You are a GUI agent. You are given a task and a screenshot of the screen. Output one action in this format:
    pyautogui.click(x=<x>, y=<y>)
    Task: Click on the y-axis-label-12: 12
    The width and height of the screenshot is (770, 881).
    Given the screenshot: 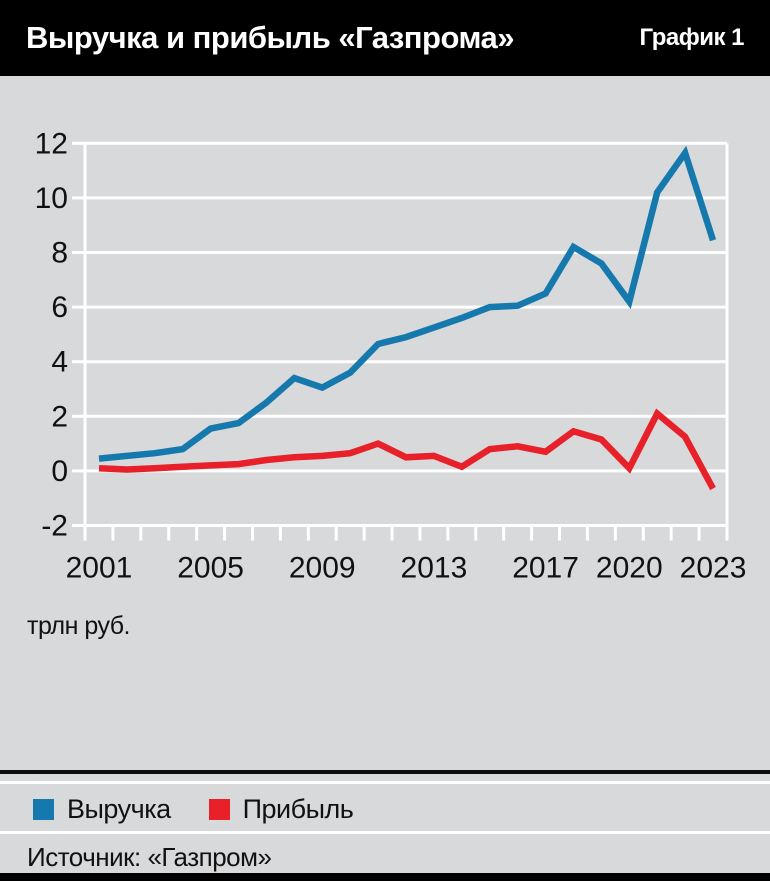 What is the action you would take?
    pyautogui.click(x=51, y=143)
    